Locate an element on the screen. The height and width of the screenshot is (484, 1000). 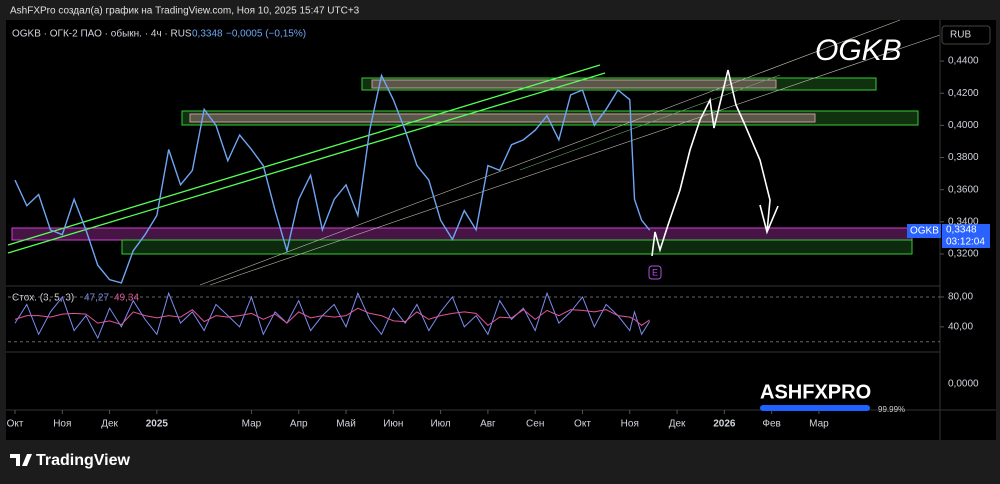
currency: RUB is located at coordinates (960, 35).